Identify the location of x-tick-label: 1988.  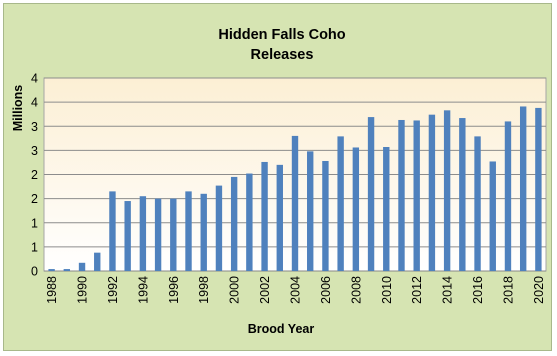
(52, 290).